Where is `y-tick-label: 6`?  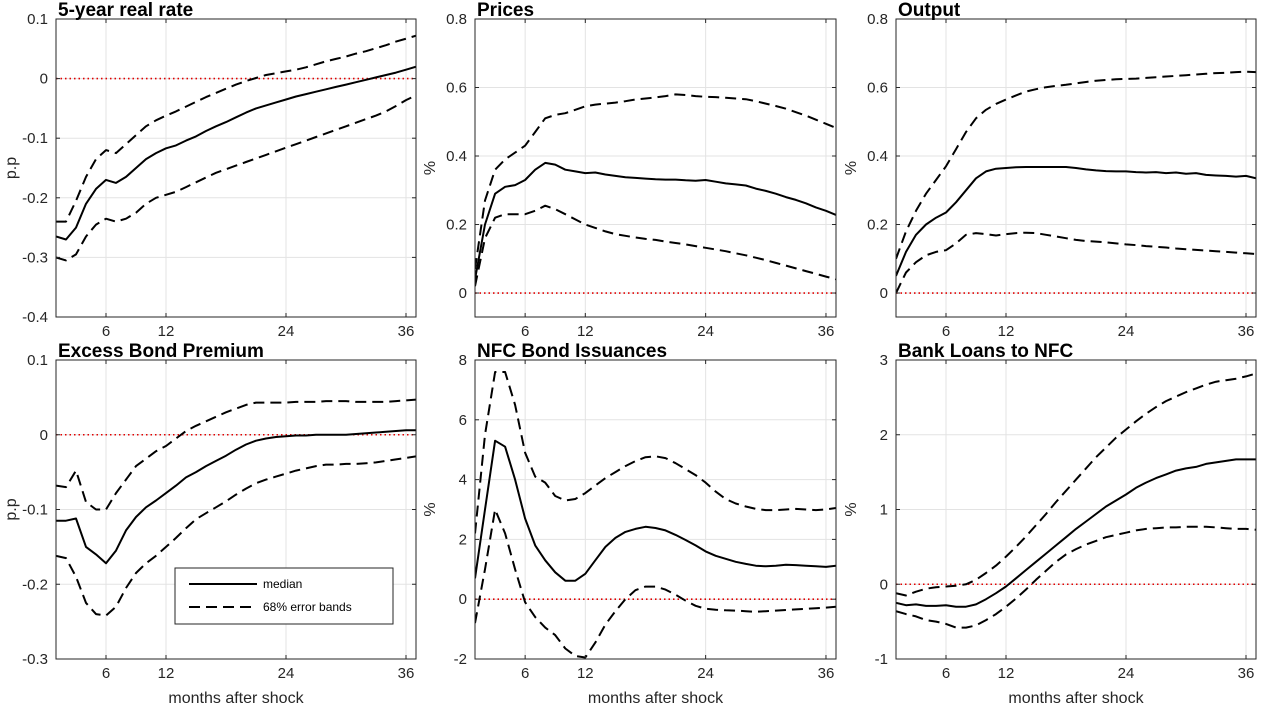
y-tick-label: 6 is located at coordinates (463, 420).